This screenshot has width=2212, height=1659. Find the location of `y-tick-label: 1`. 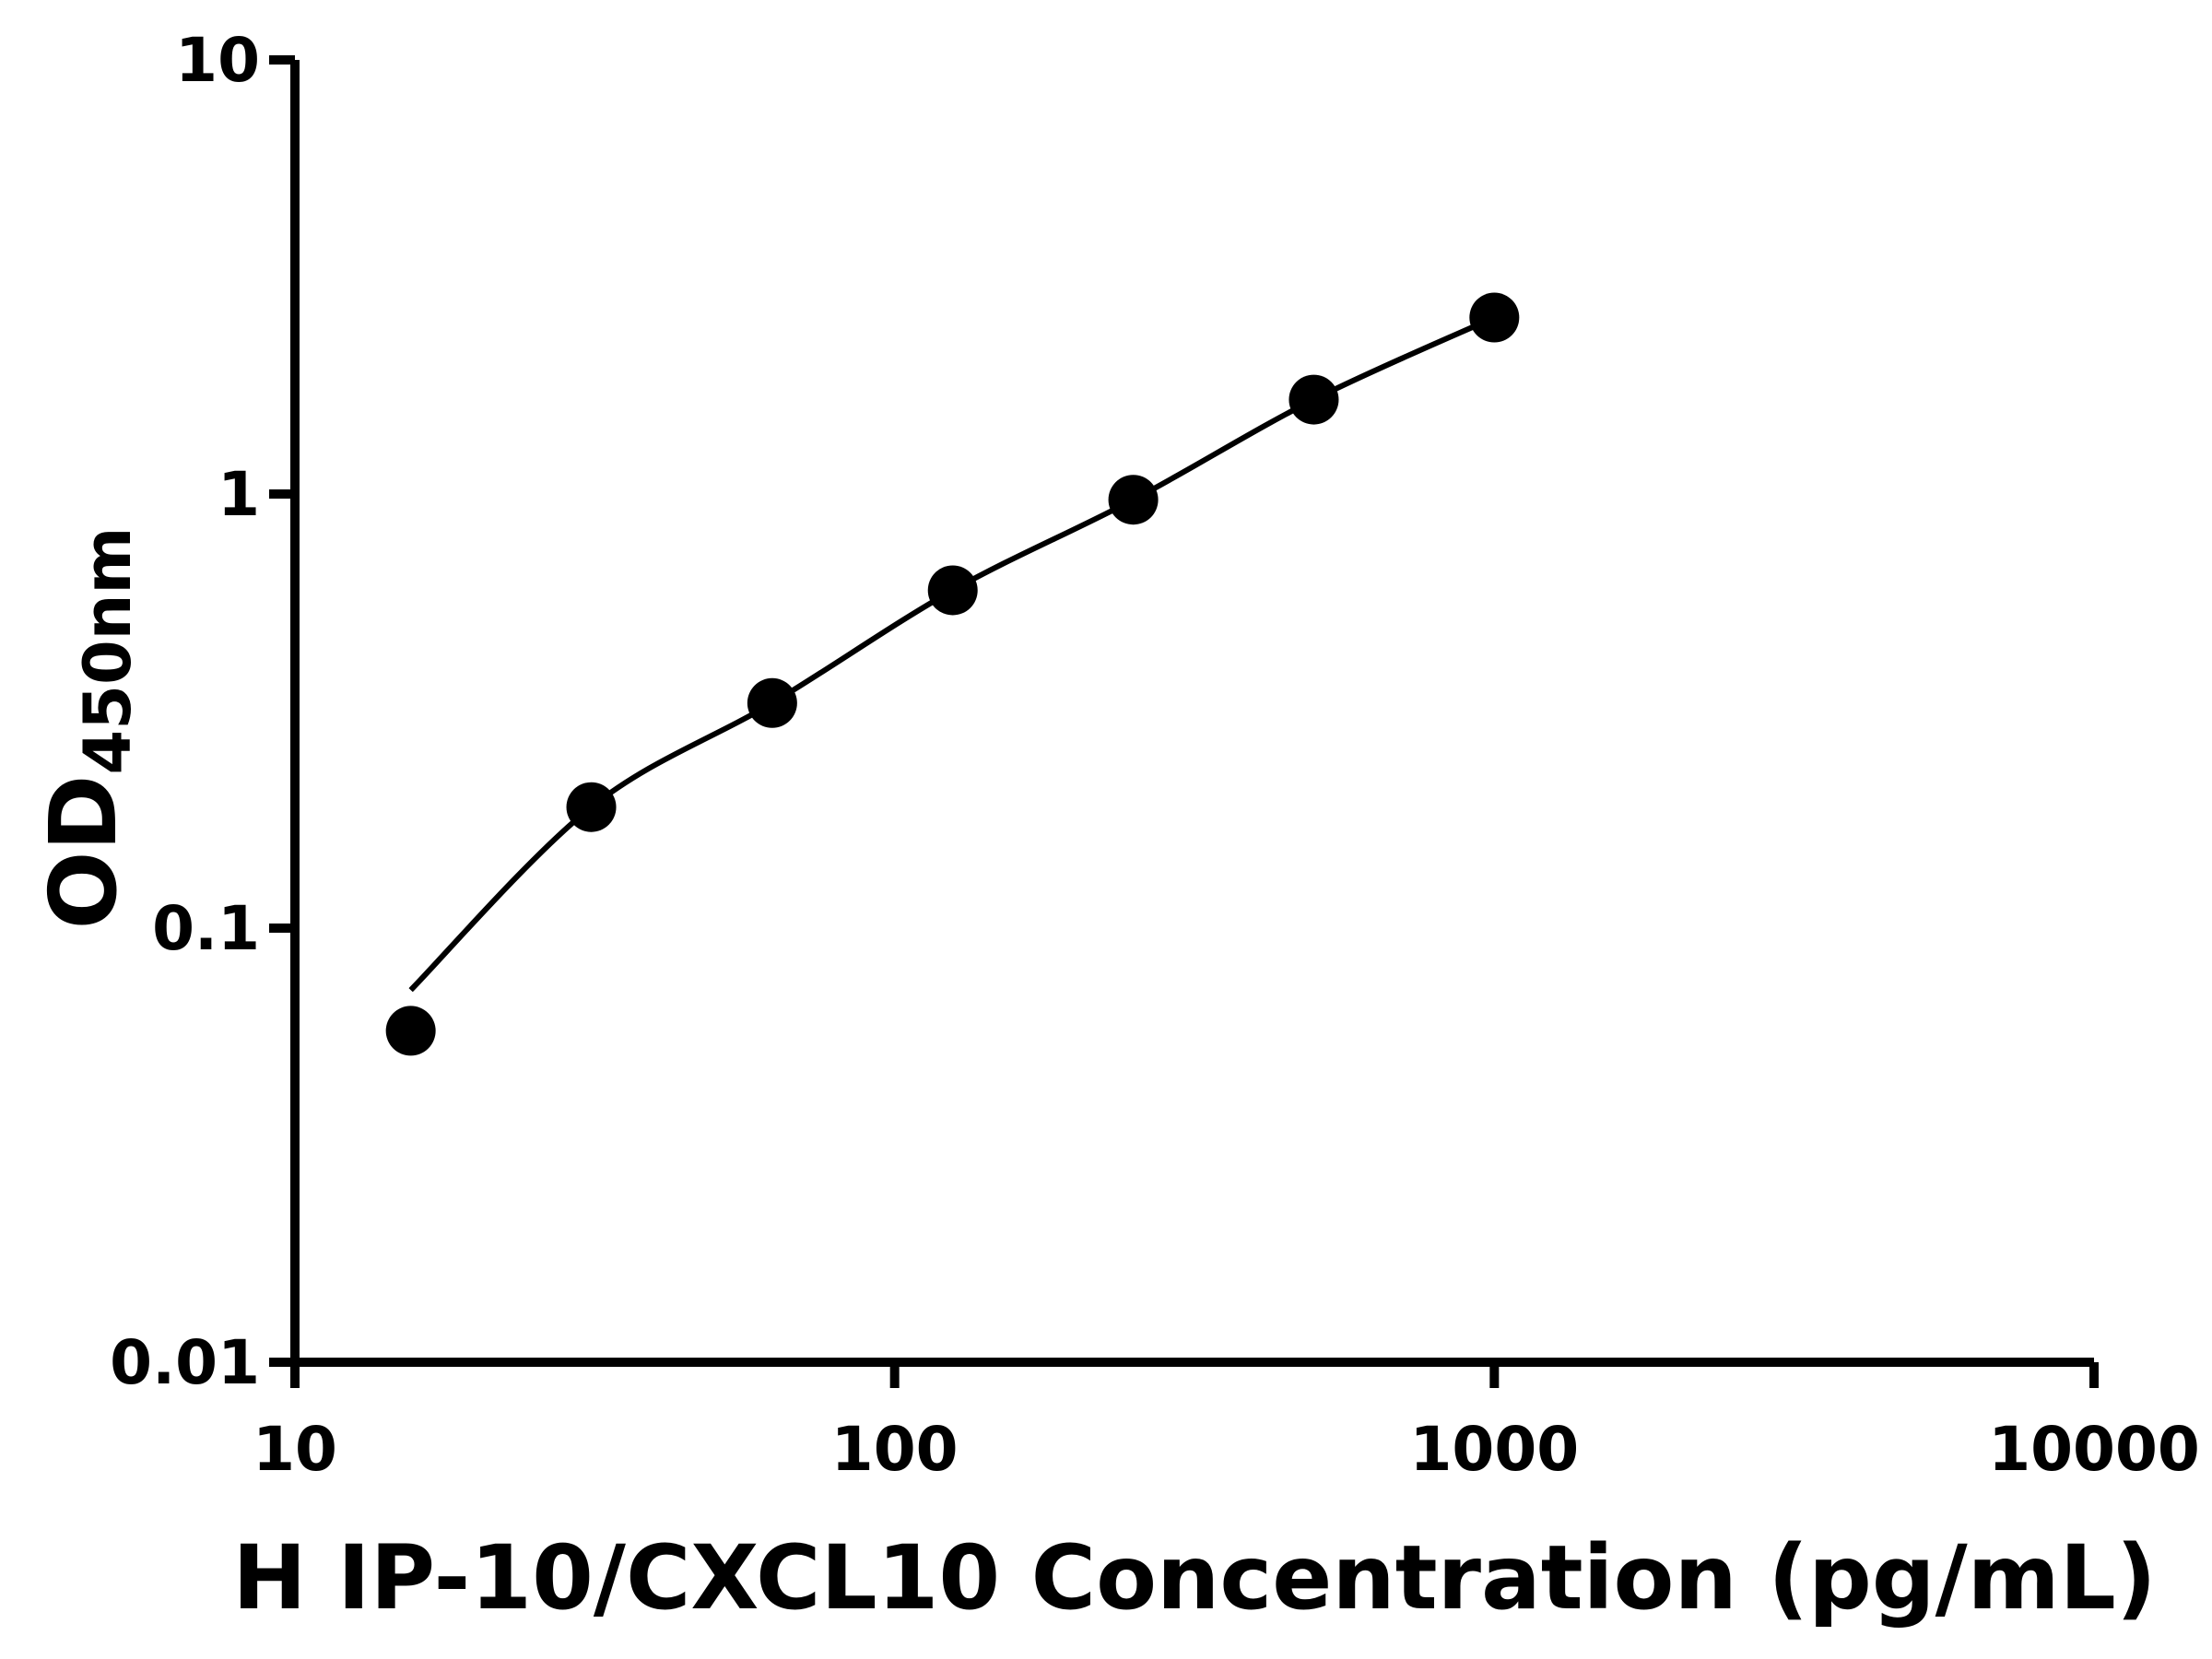

y-tick-label: 1 is located at coordinates (239, 494).